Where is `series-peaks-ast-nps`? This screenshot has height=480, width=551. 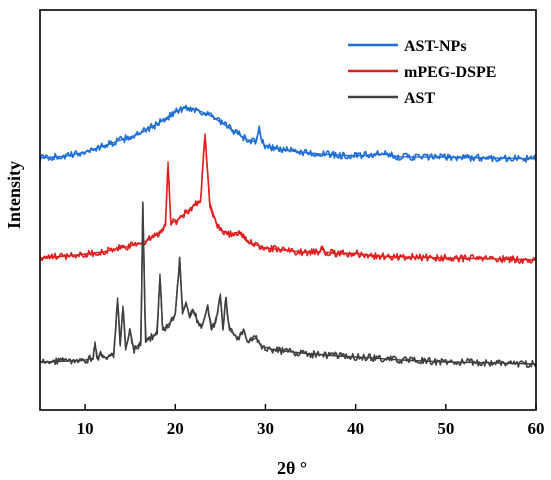
series-peaks-ast-nps is located at coordinates (288, 133).